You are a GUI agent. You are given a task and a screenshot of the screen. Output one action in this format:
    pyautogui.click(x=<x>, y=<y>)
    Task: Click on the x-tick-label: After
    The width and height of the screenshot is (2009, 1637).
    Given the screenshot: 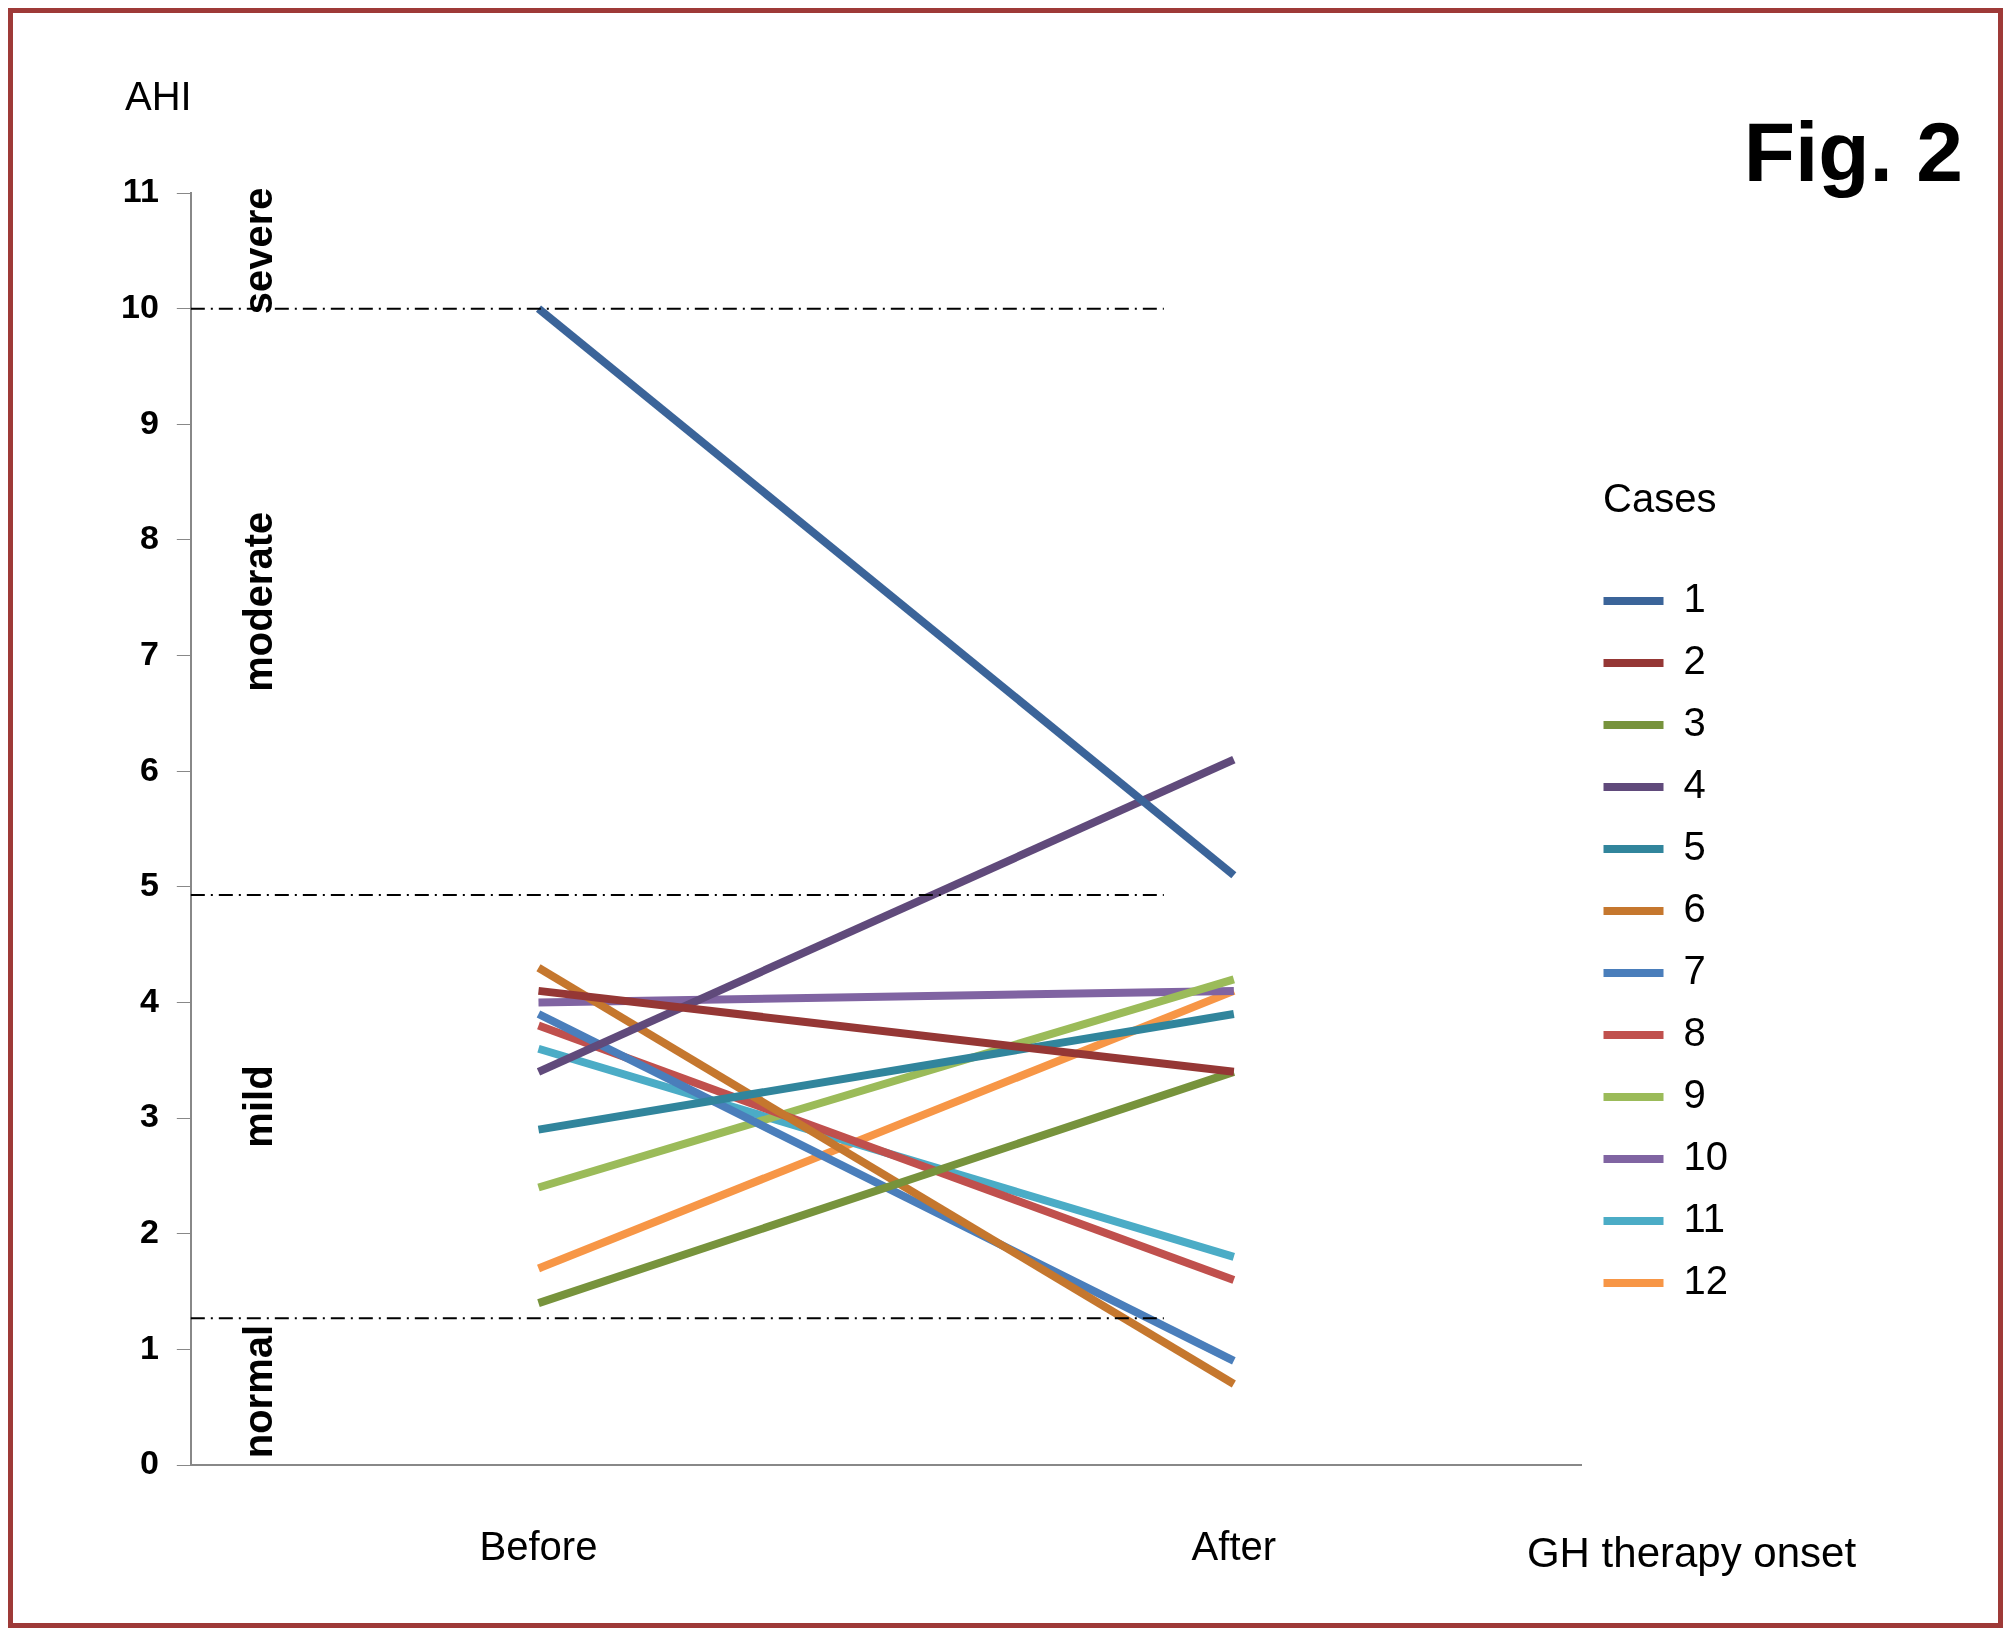 What is the action you would take?
    pyautogui.click(x=1234, y=1546)
    